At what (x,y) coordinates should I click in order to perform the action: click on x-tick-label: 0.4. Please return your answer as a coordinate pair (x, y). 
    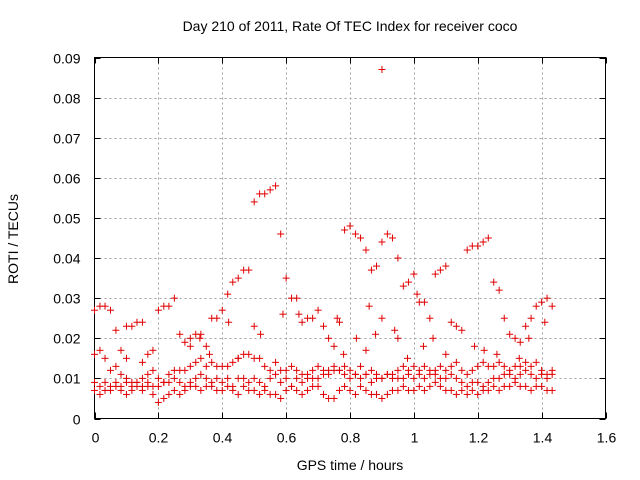
    Looking at the image, I should click on (223, 438).